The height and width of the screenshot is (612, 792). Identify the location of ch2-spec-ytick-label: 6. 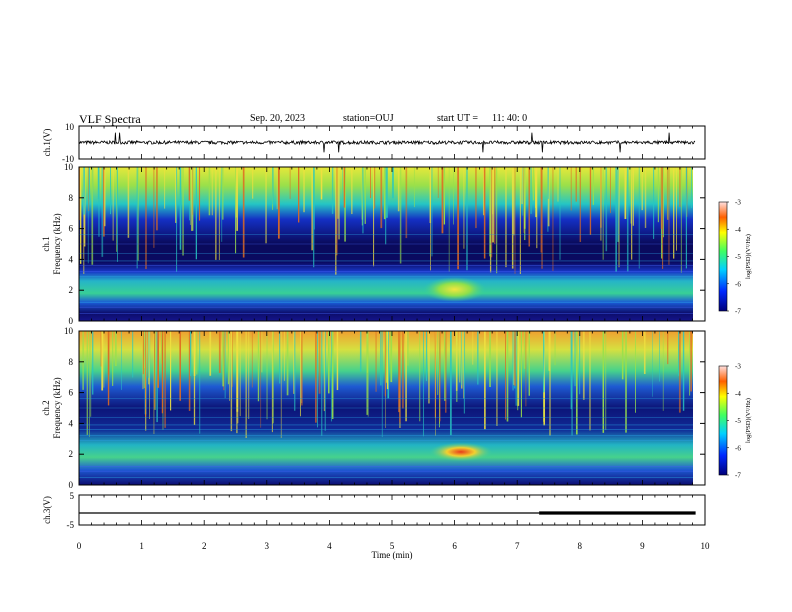
(71, 393).